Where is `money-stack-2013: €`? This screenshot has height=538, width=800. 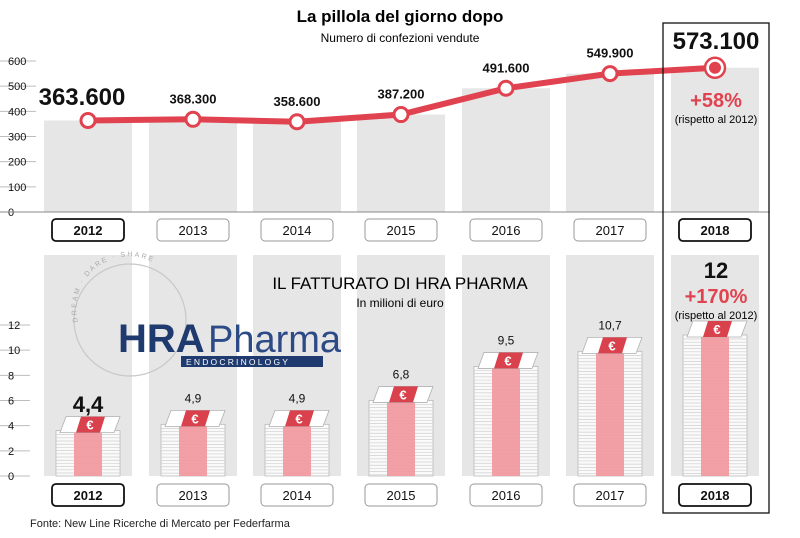 money-stack-2013: € is located at coordinates (193, 443).